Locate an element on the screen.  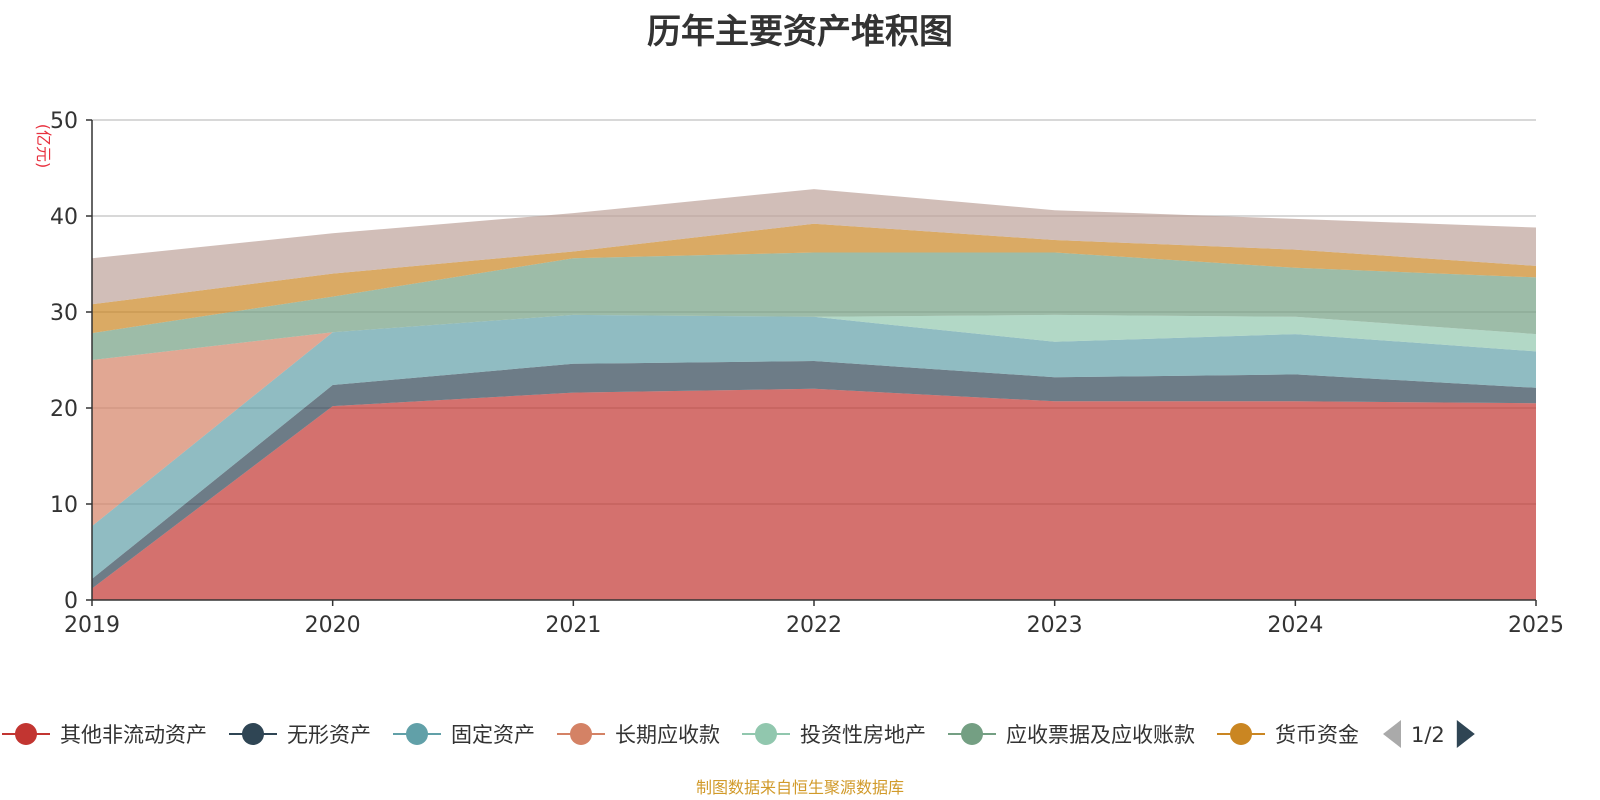
area-其他 is located at coordinates (814, 247).